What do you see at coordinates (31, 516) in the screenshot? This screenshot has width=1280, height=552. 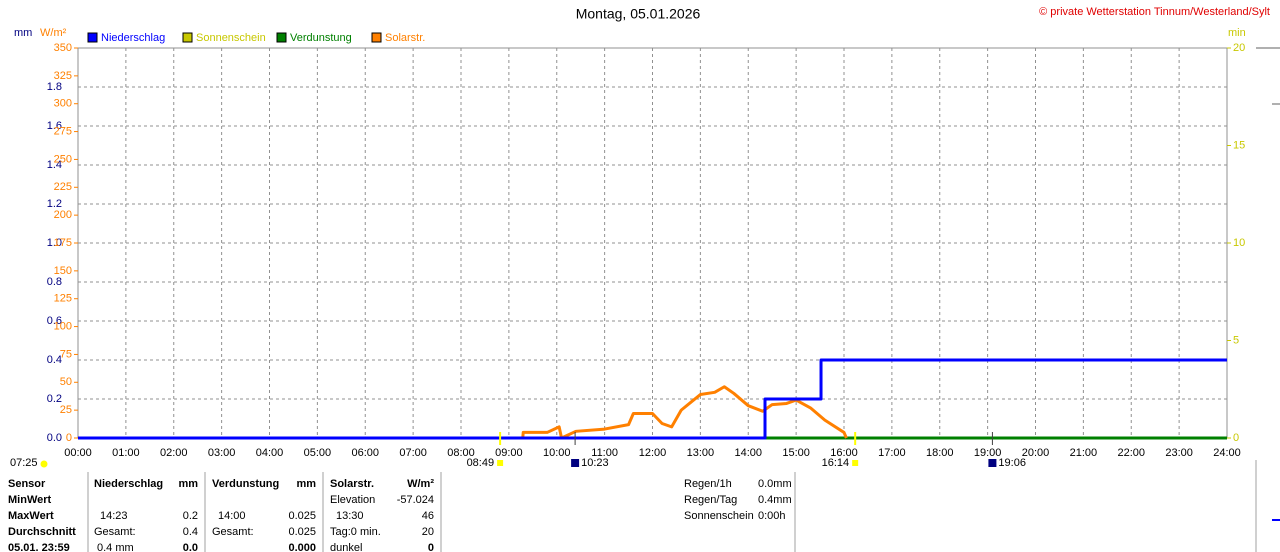 I see `table-cell: MaxWert` at bounding box center [31, 516].